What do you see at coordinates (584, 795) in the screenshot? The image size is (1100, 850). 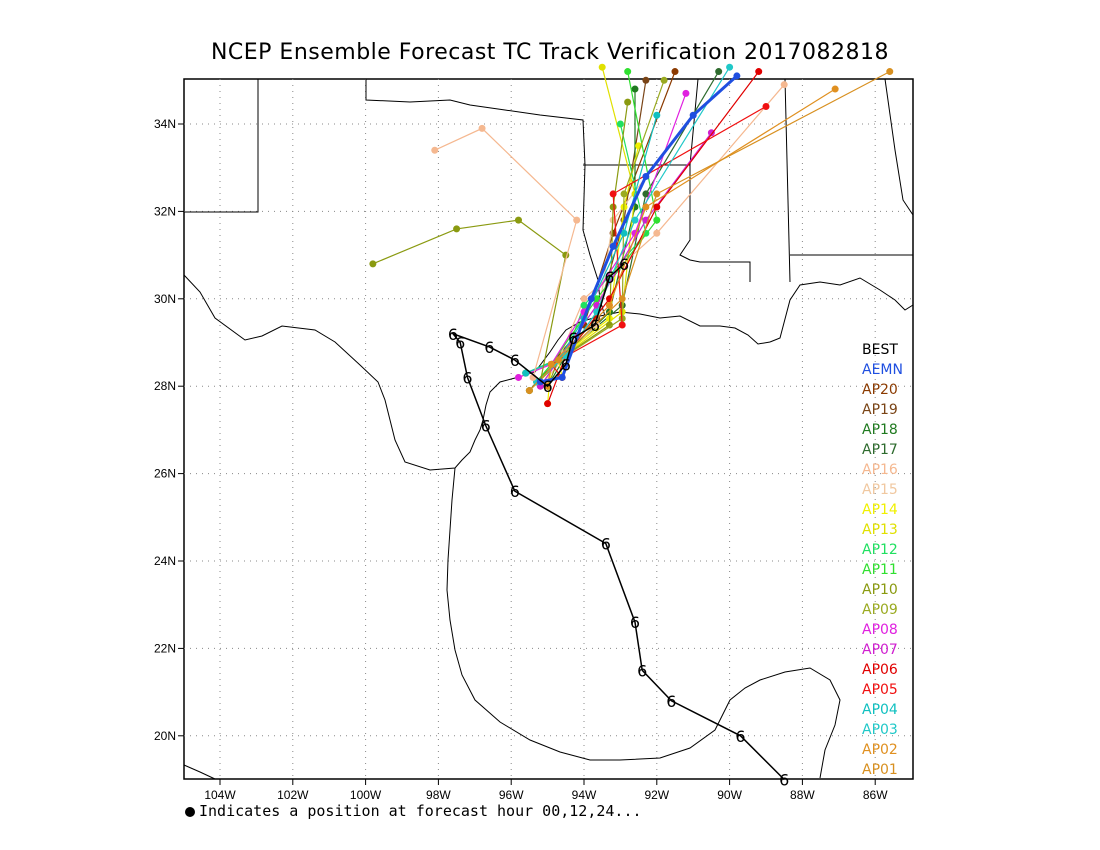 I see `lon-tick-label: 94W` at bounding box center [584, 795].